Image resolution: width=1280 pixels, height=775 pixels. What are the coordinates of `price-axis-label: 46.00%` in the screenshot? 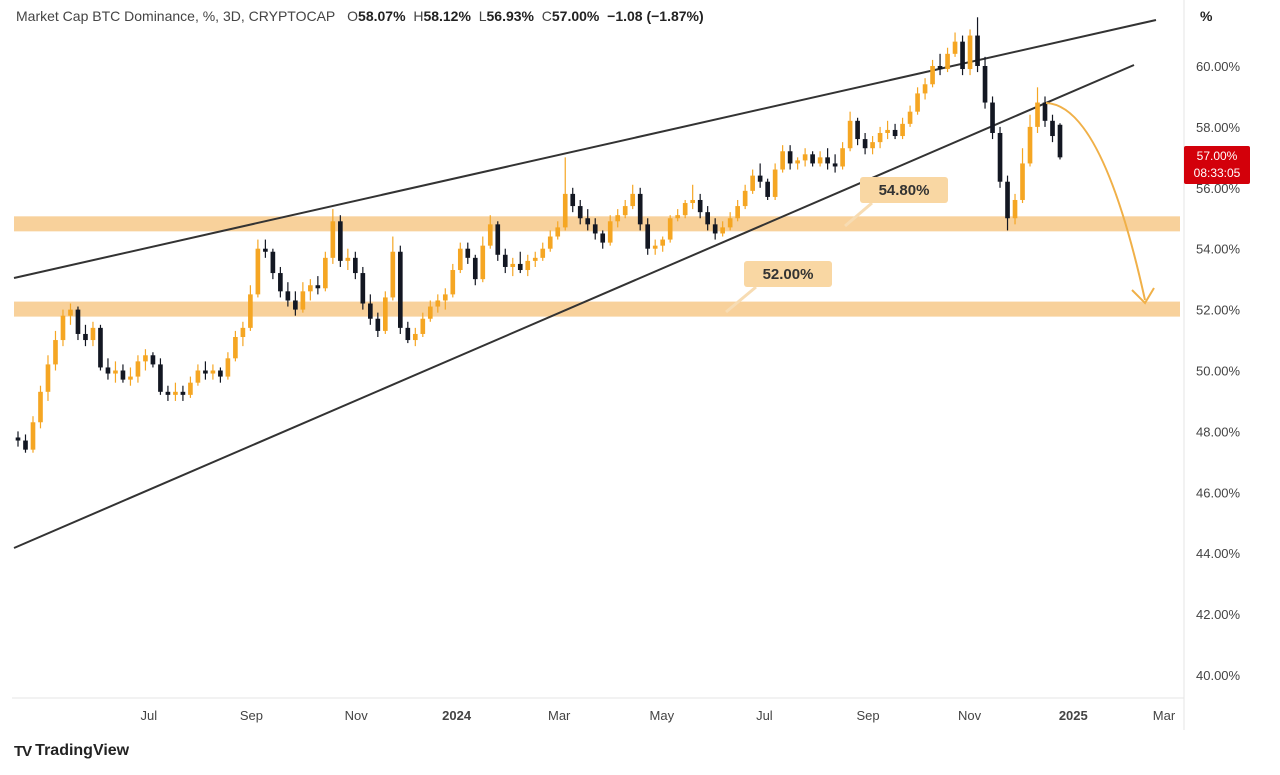 It's located at (1218, 492).